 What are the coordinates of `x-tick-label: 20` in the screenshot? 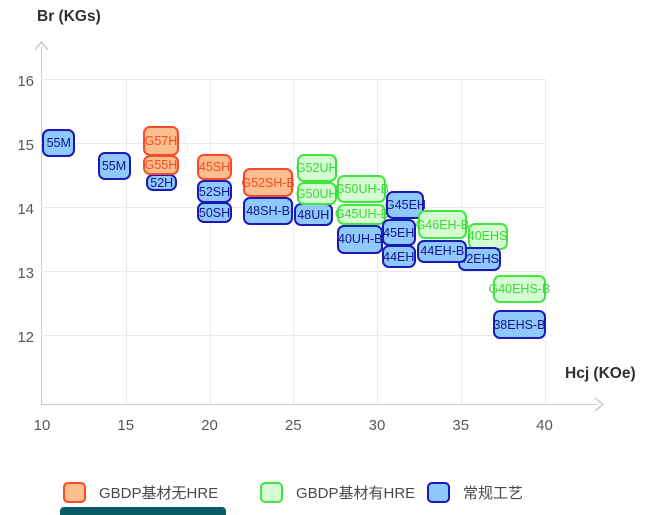 It's located at (209, 425).